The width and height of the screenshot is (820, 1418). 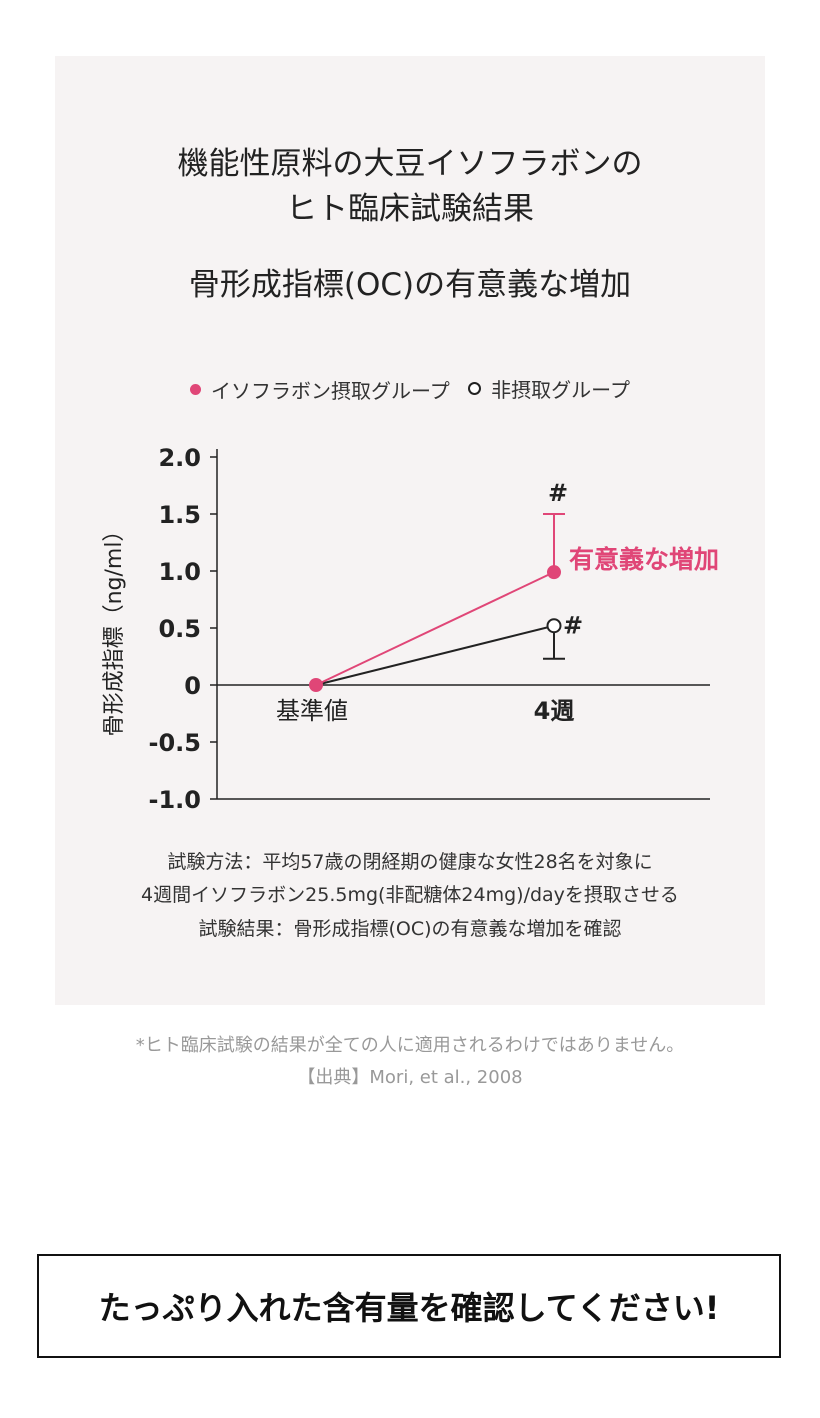 What do you see at coordinates (475, 388) in the screenshot?
I see `hollow-circle-icon` at bounding box center [475, 388].